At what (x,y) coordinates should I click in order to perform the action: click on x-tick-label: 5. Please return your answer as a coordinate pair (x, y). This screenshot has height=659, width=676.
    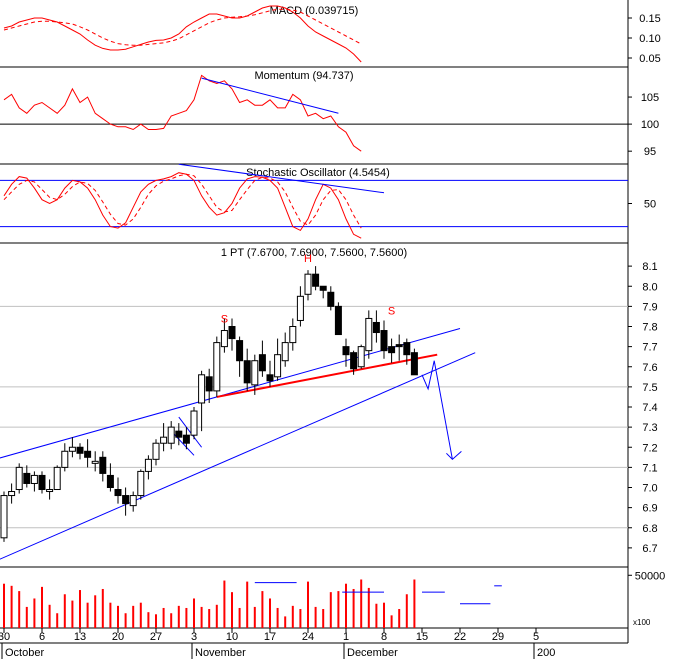
    Looking at the image, I should click on (536, 637).